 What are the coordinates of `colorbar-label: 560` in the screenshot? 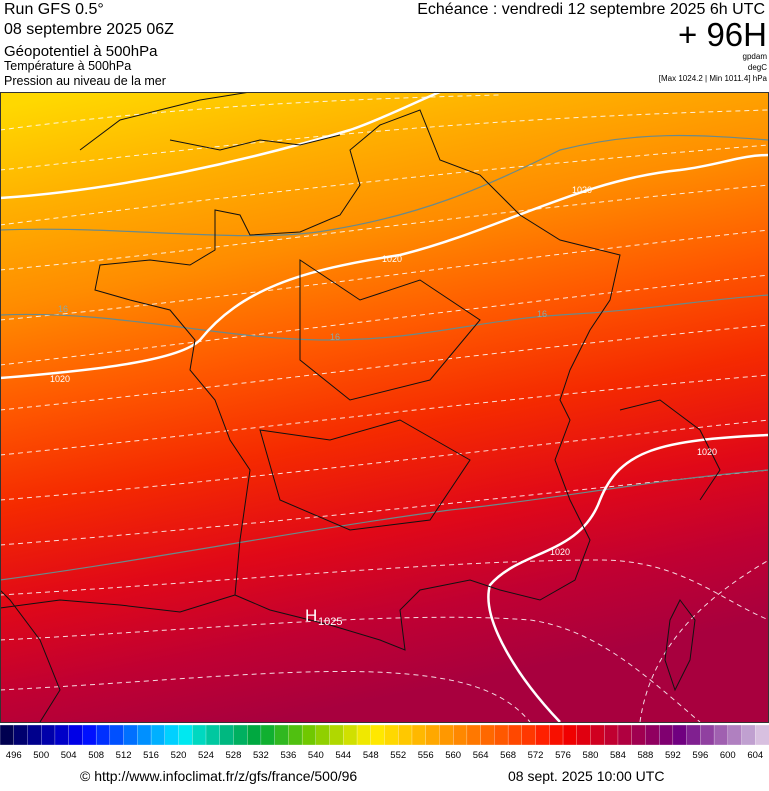 It's located at (453, 755).